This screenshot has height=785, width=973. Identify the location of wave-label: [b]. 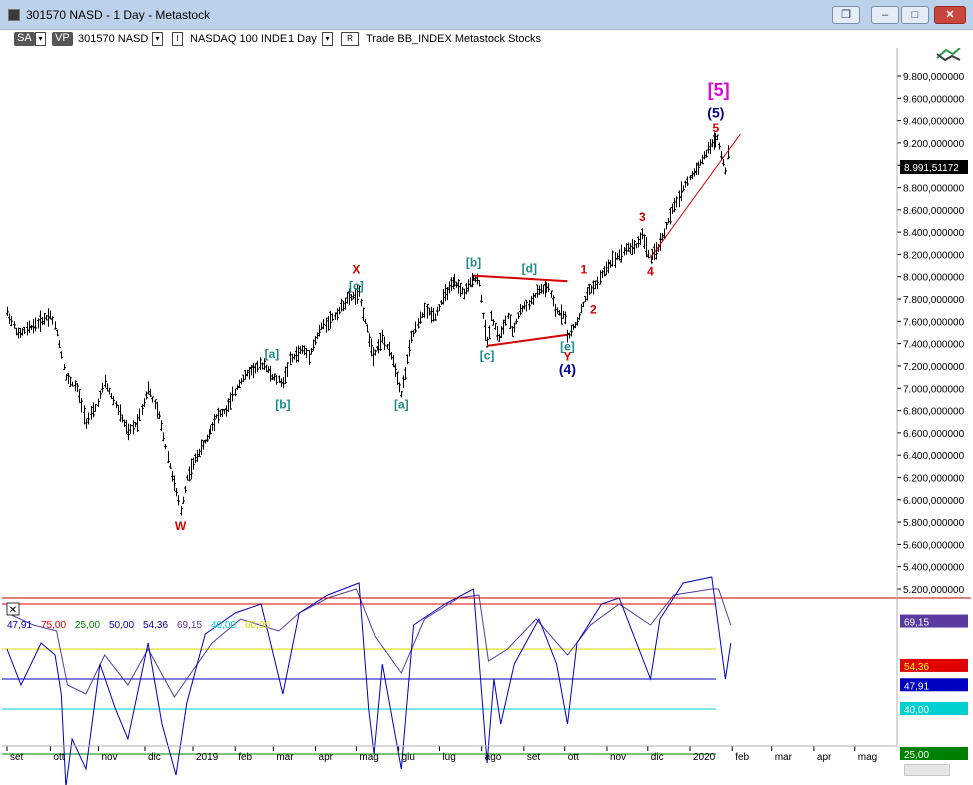
(282, 404).